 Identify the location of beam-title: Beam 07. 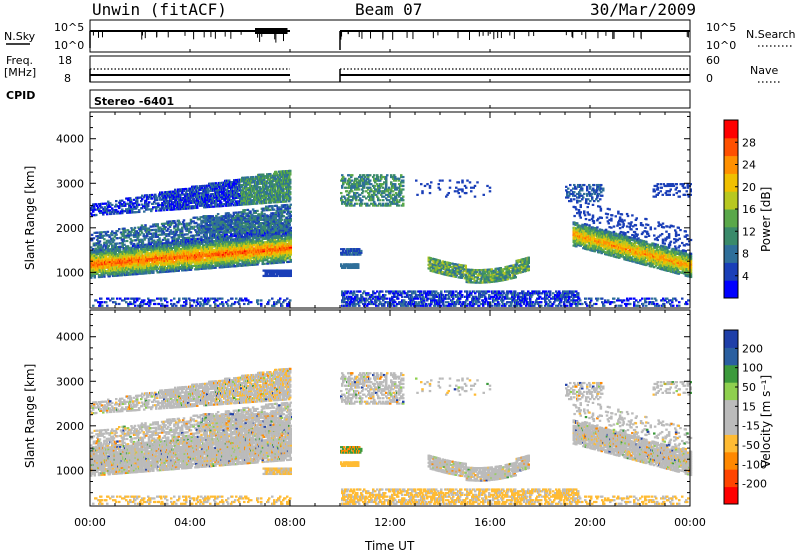
(388, 9).